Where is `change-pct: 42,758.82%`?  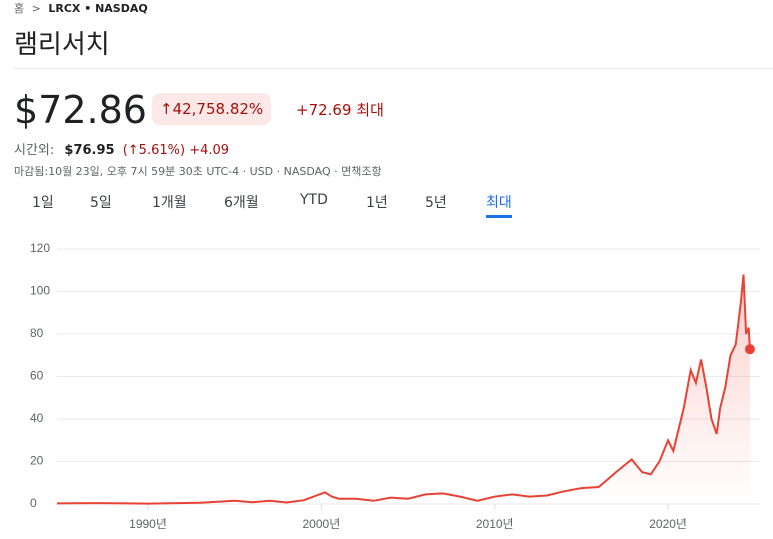
change-pct: 42,758.82% is located at coordinates (218, 109).